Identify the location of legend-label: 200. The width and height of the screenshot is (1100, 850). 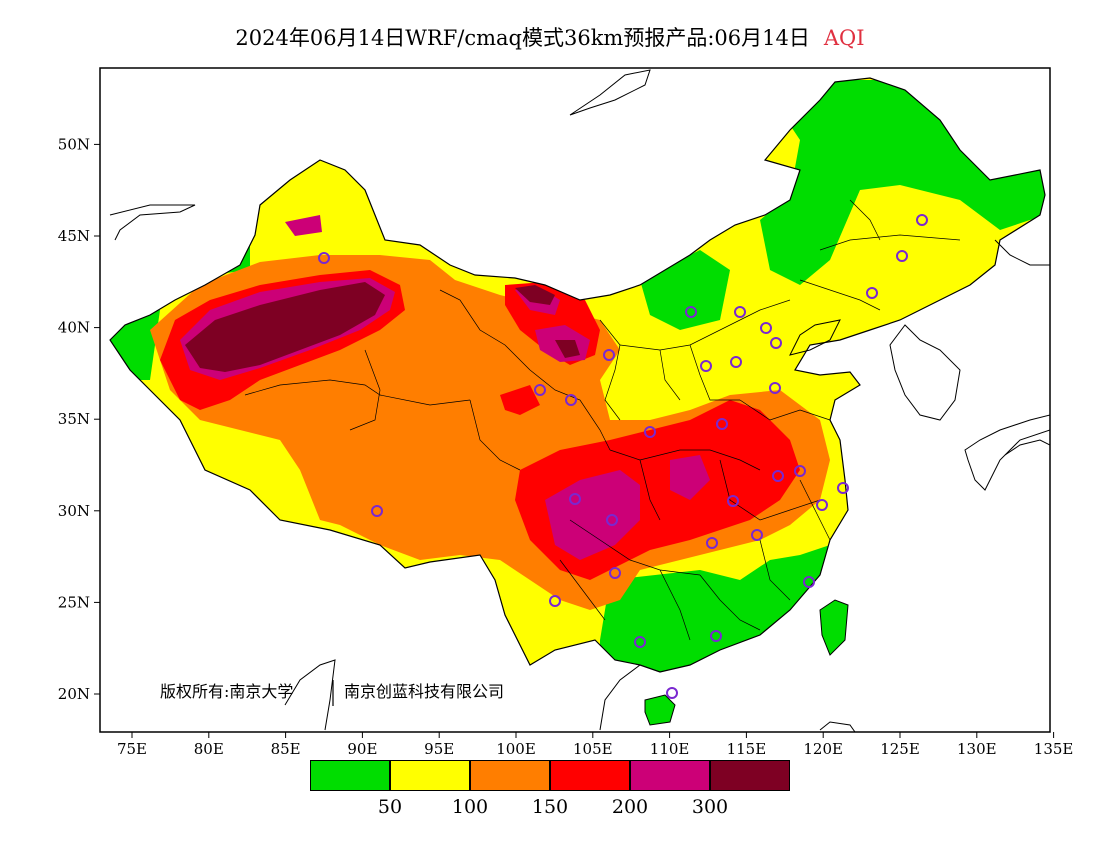
(630, 807).